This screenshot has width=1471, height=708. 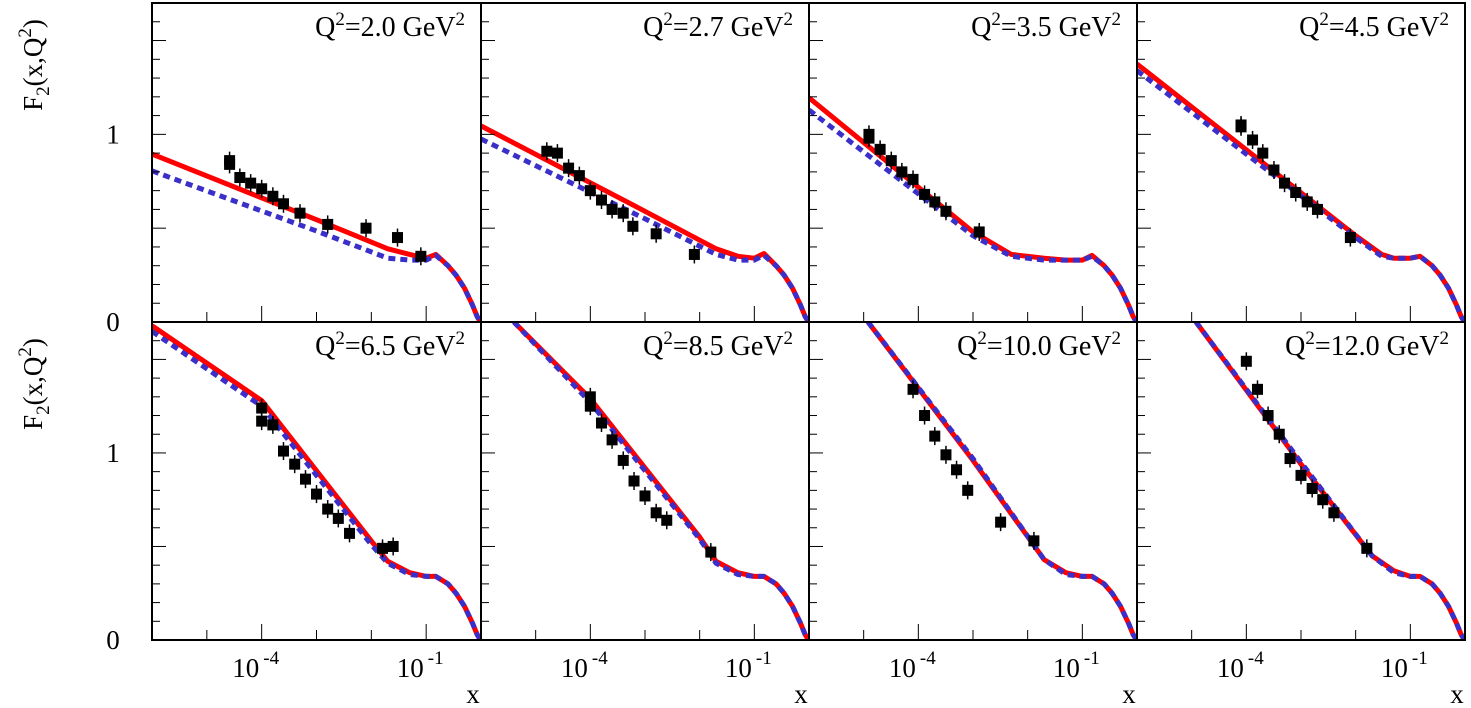 What do you see at coordinates (113, 322) in the screenshot?
I see `y-tick-label: 0` at bounding box center [113, 322].